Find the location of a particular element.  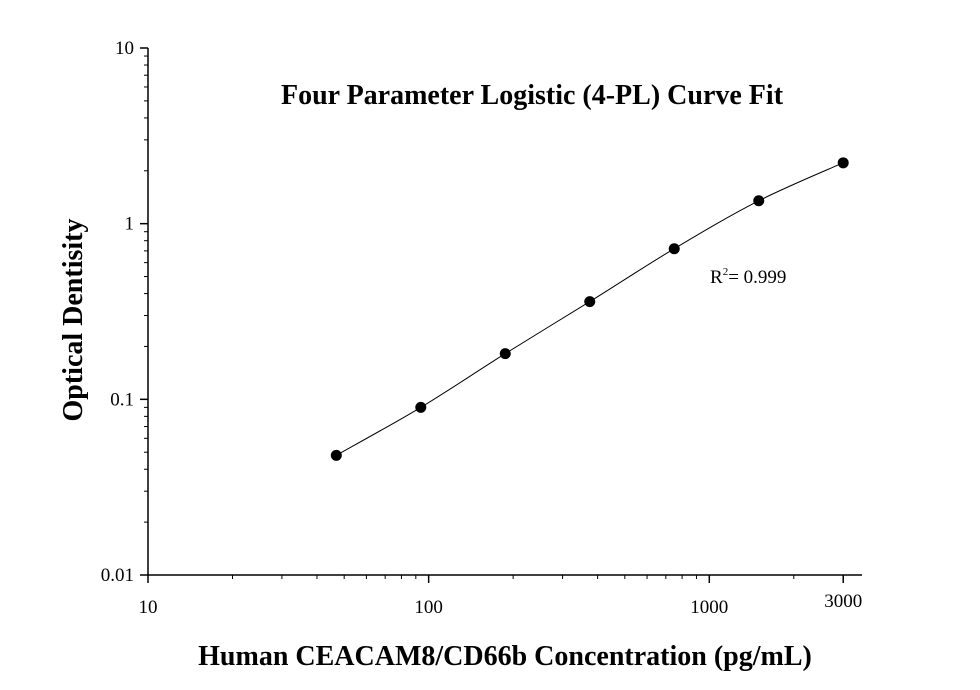

x-tick-label: 100 is located at coordinates (428, 607).